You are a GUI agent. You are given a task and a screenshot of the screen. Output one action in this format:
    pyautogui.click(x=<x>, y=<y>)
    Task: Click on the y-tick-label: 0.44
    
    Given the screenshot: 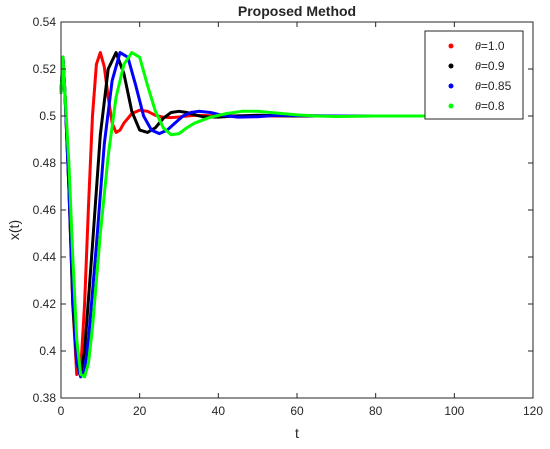 What is the action you would take?
    pyautogui.click(x=45, y=257)
    